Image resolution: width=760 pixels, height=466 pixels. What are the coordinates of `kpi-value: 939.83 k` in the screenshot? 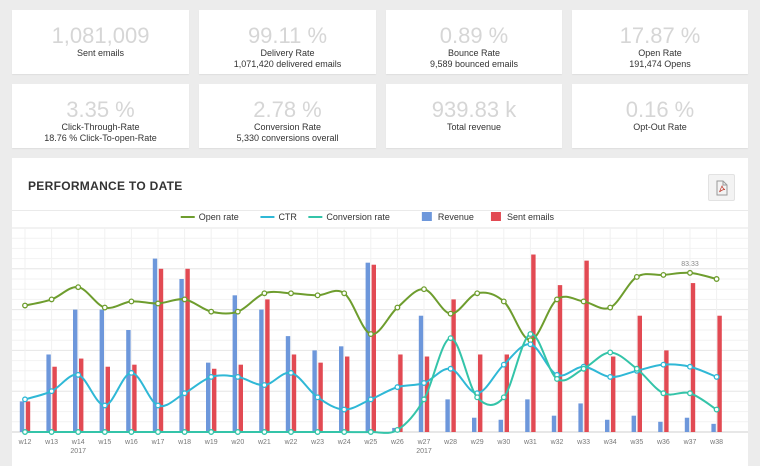 It's located at (474, 109).